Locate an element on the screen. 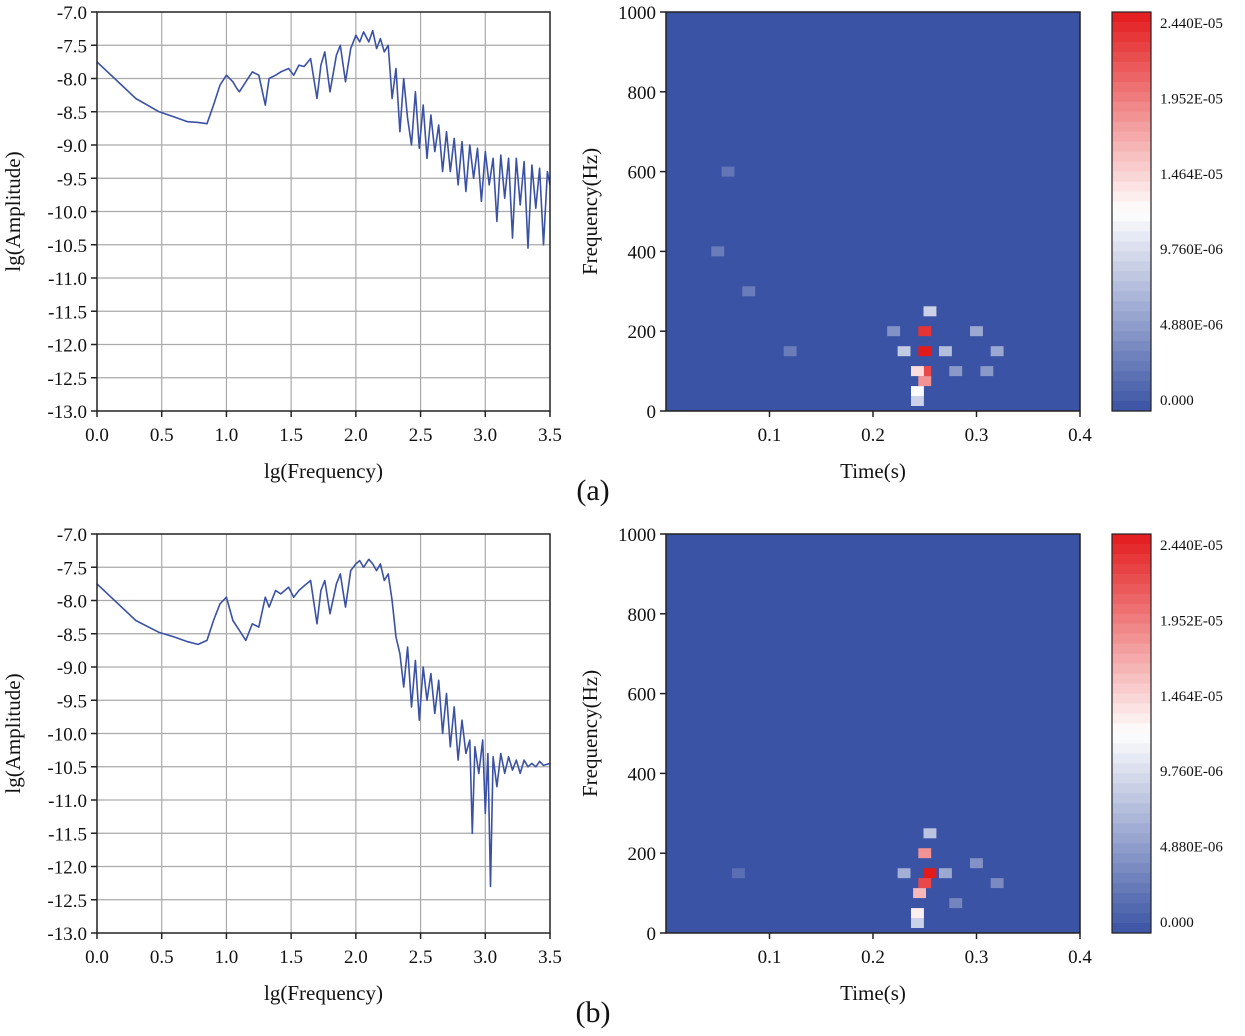 The image size is (1245, 1036). heatmap-frame is located at coordinates (873, 733).